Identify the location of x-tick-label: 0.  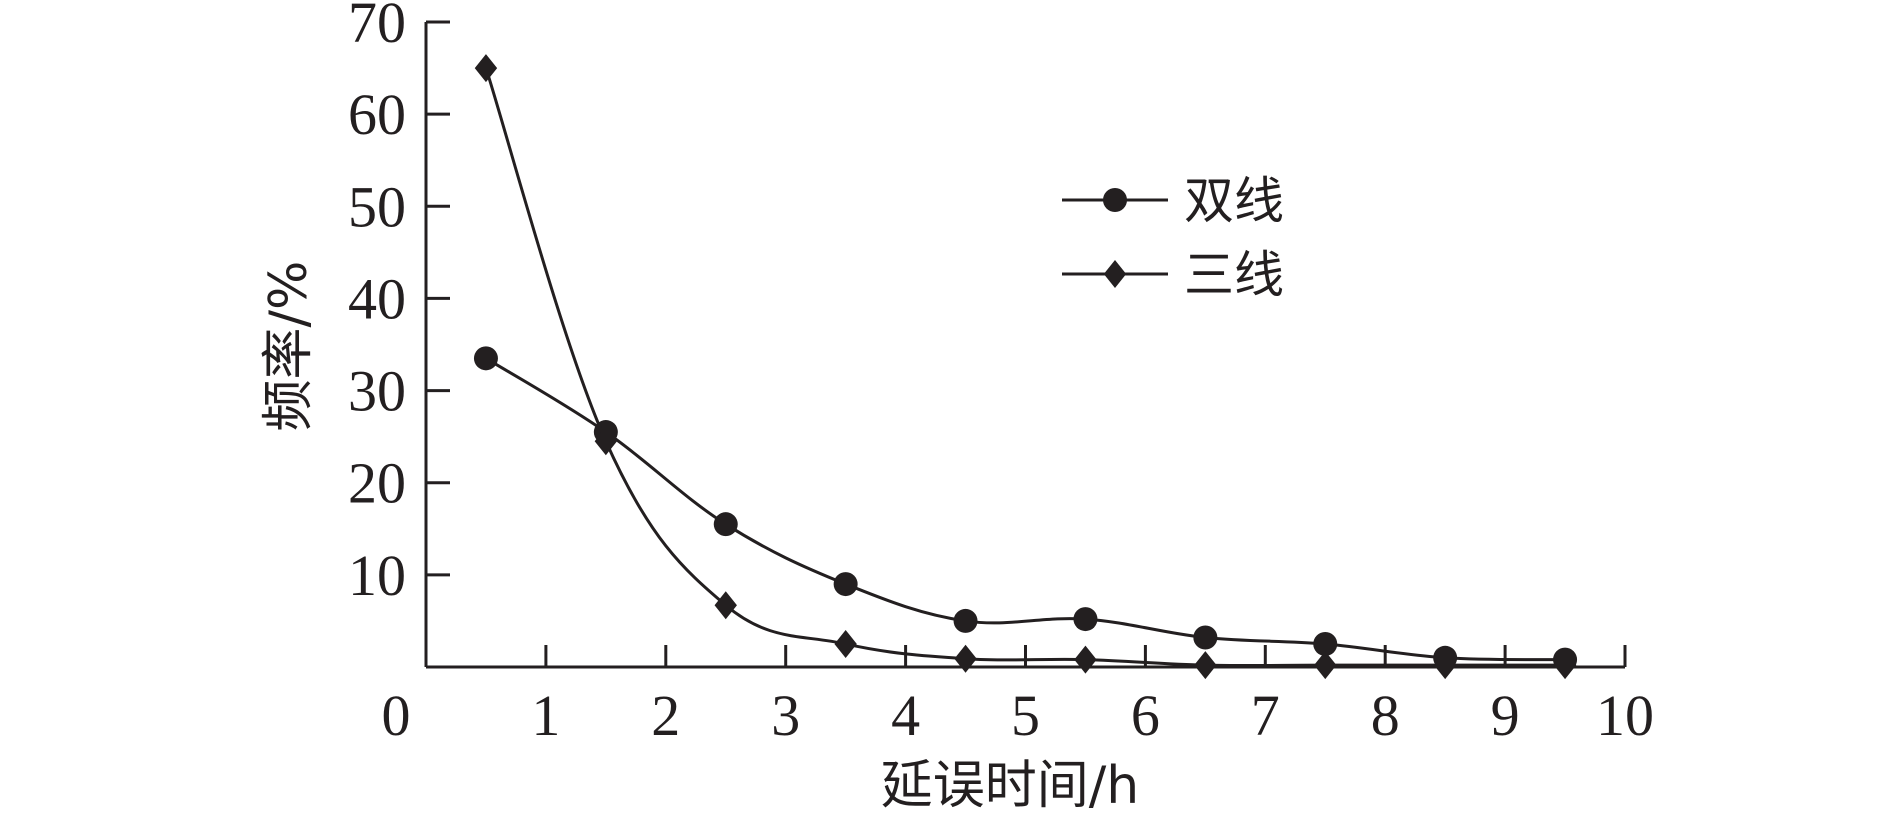
(396, 715).